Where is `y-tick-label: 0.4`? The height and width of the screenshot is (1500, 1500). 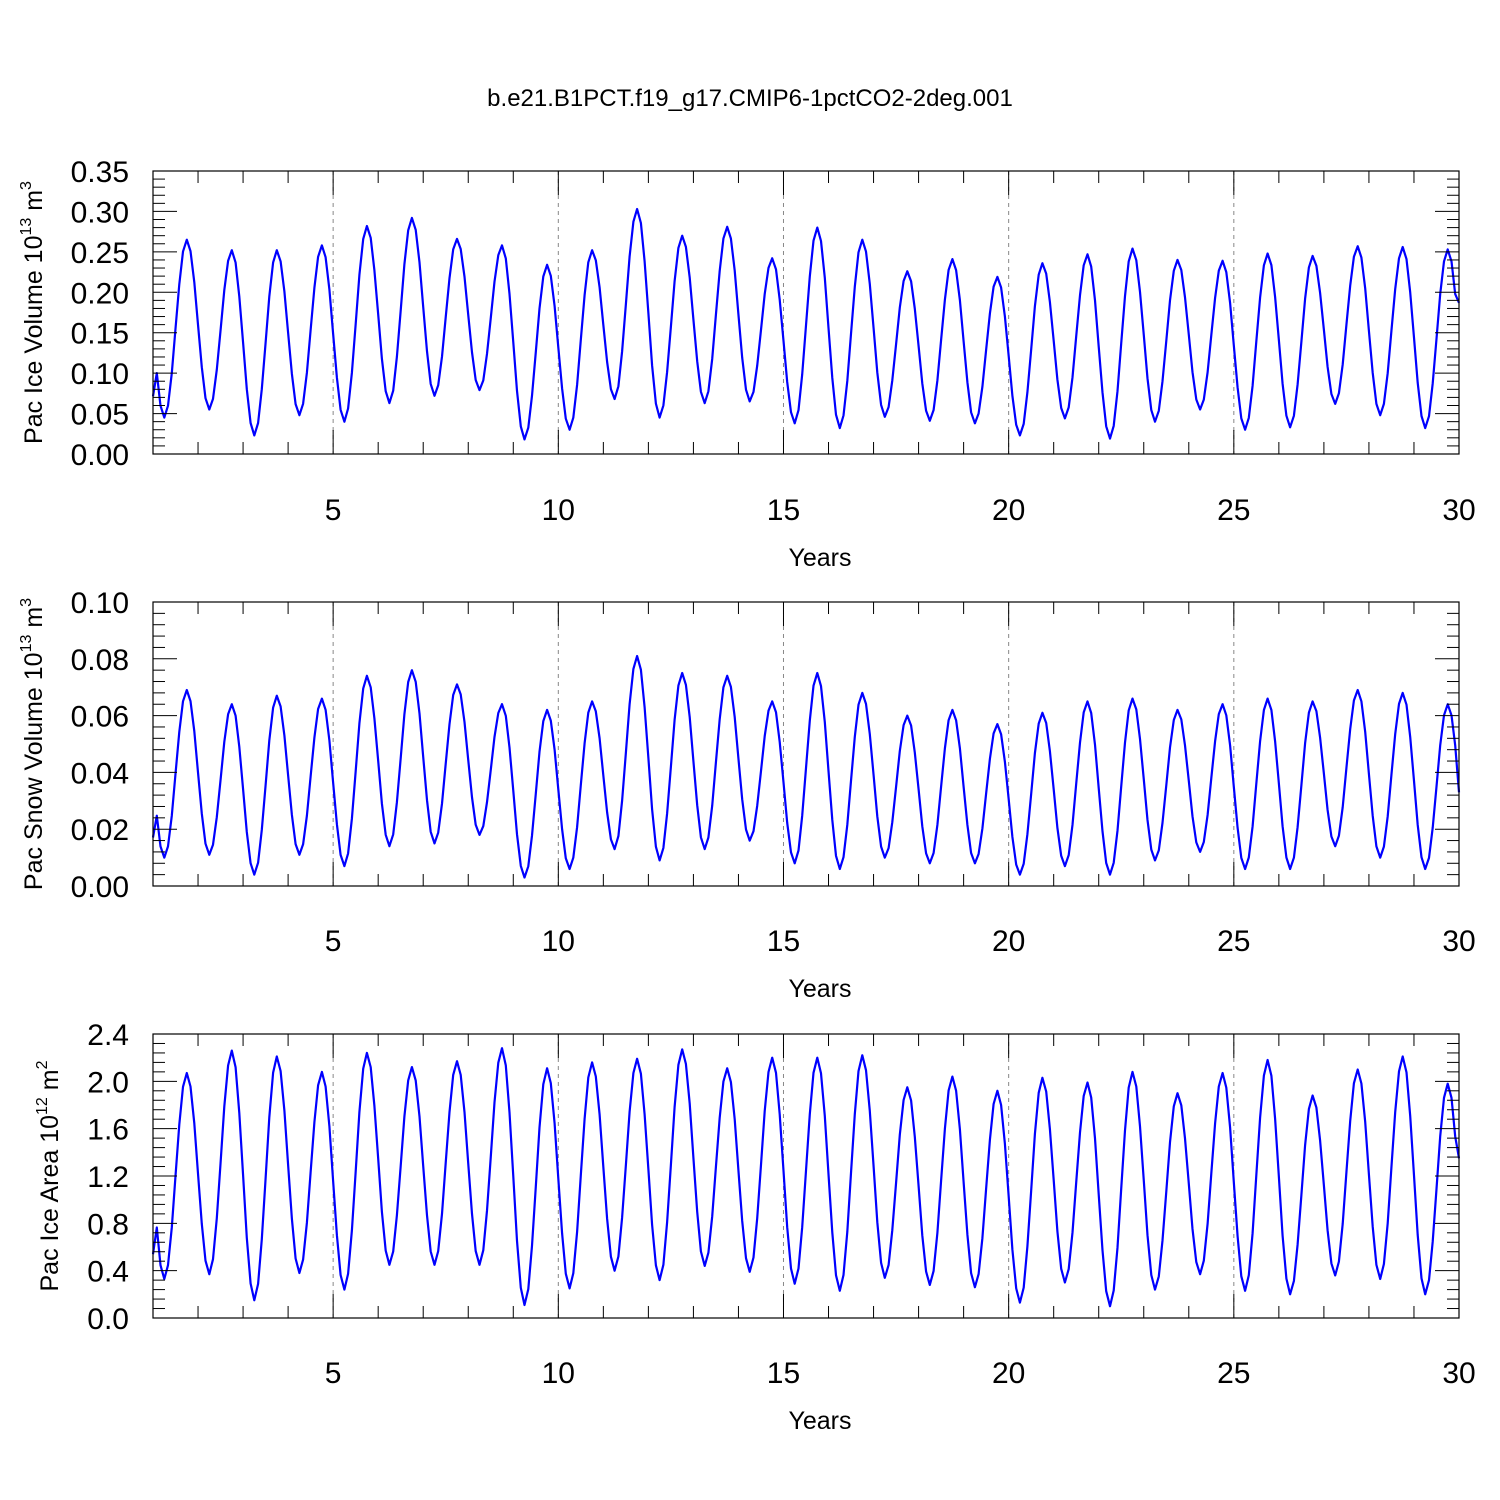 y-tick-label: 0.4 is located at coordinates (108, 1272).